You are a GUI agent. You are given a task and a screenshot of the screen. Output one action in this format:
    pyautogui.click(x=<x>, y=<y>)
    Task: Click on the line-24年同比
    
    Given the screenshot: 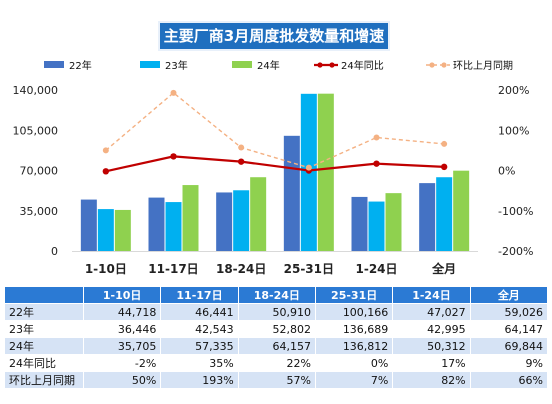 What is the action you would take?
    pyautogui.click(x=275, y=164)
    